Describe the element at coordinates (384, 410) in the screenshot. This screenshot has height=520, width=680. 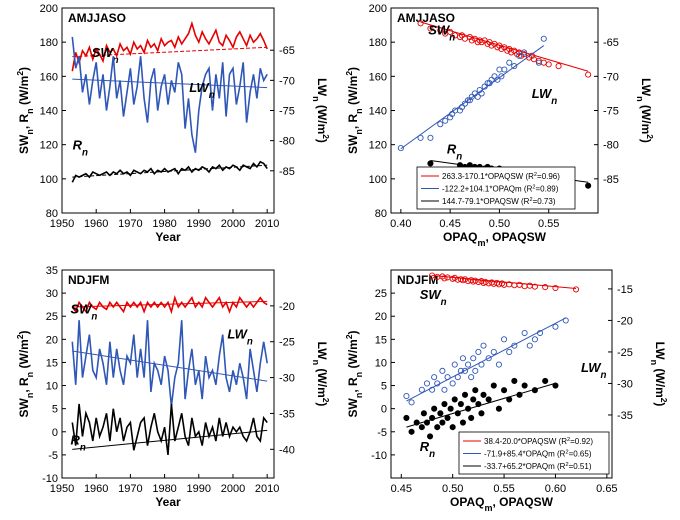
I see `y-tick-label: 0` at that location.